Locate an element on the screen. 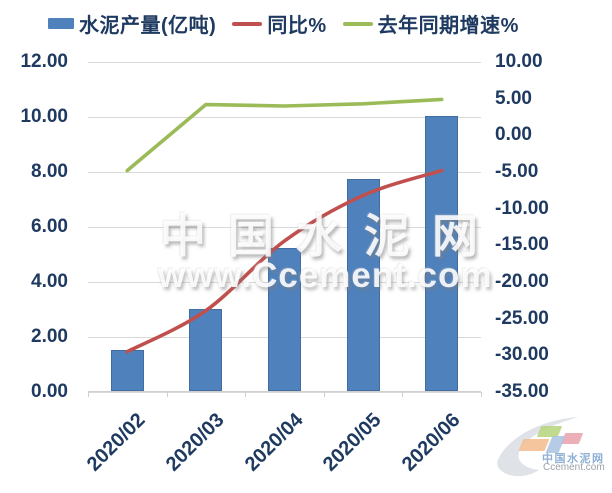 Image resolution: width=612 pixels, height=493 pixels. legend-item-last-year-growth: 去年同期增速% is located at coordinates (430, 23).